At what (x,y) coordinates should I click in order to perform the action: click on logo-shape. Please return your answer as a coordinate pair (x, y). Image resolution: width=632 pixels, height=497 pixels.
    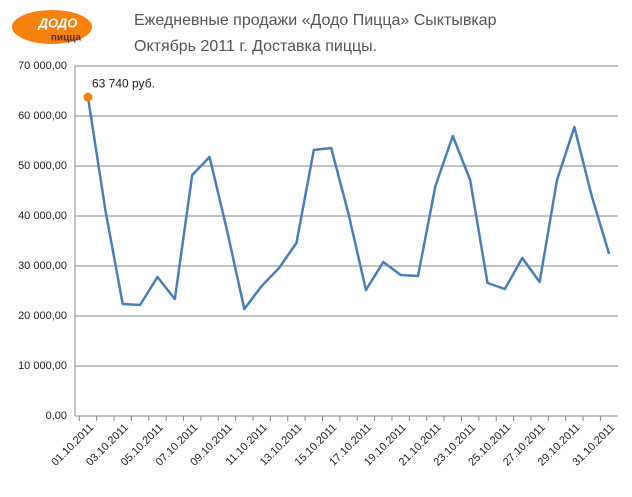
    Looking at the image, I should click on (52, 27).